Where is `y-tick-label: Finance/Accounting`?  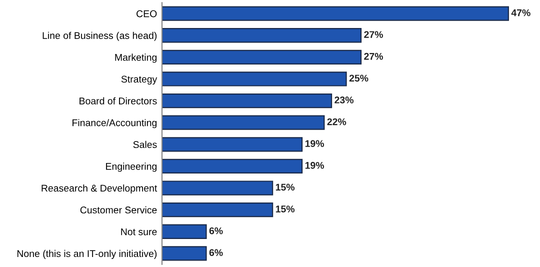
y-tick-label: Finance/Accounting is located at coordinates (114, 123).